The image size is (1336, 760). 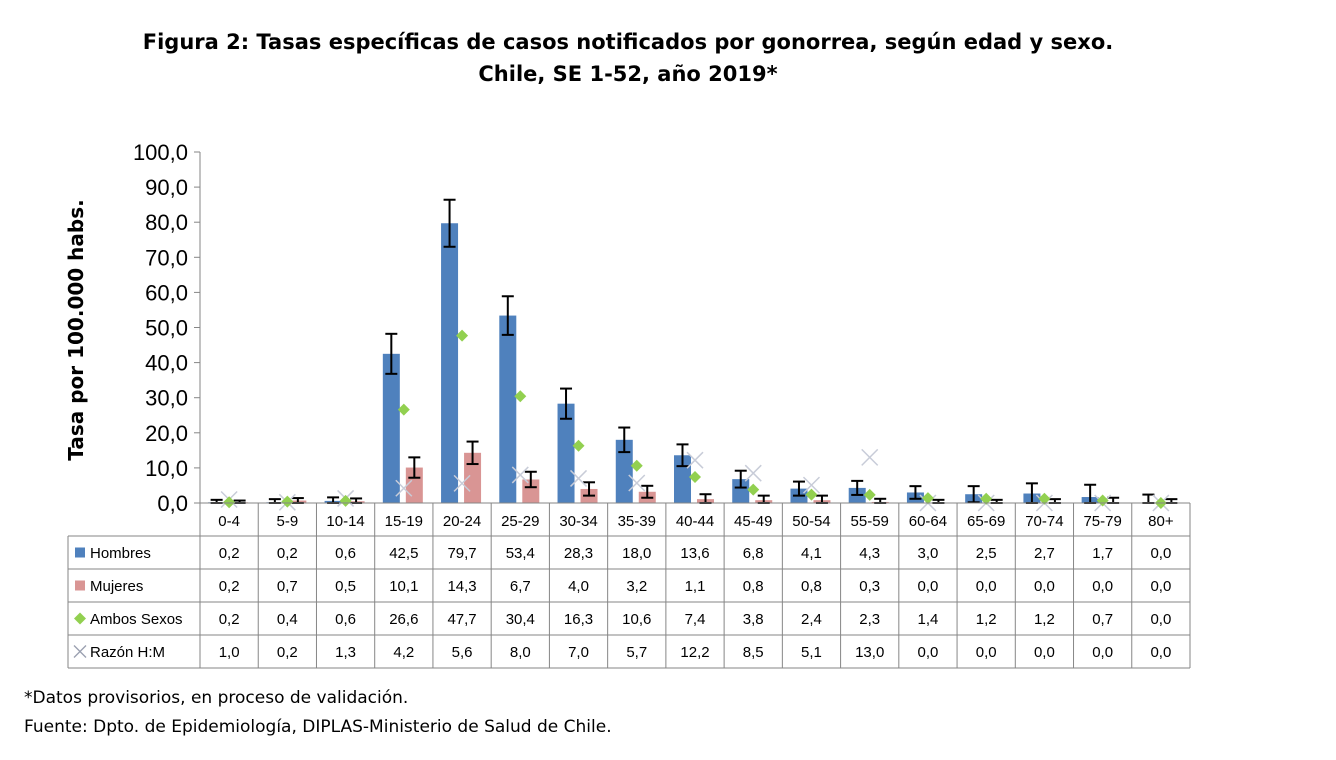 What do you see at coordinates (578, 553) in the screenshot?
I see `data-label: 28,3` at bounding box center [578, 553].